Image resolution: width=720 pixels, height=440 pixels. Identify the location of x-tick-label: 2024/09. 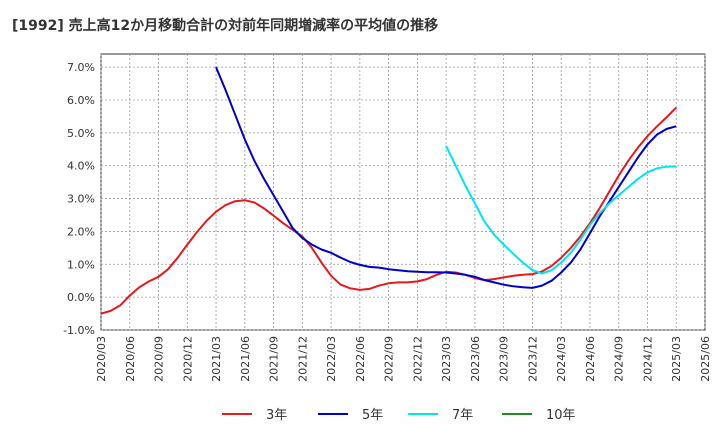
(619, 359).